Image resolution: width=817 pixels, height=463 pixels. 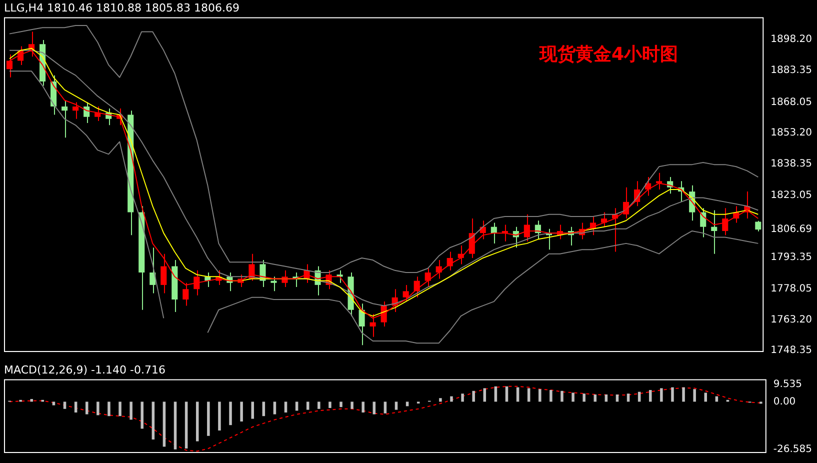 What do you see at coordinates (791, 70) in the screenshot?
I see `y-tick-label: 1883.35` at bounding box center [791, 70].